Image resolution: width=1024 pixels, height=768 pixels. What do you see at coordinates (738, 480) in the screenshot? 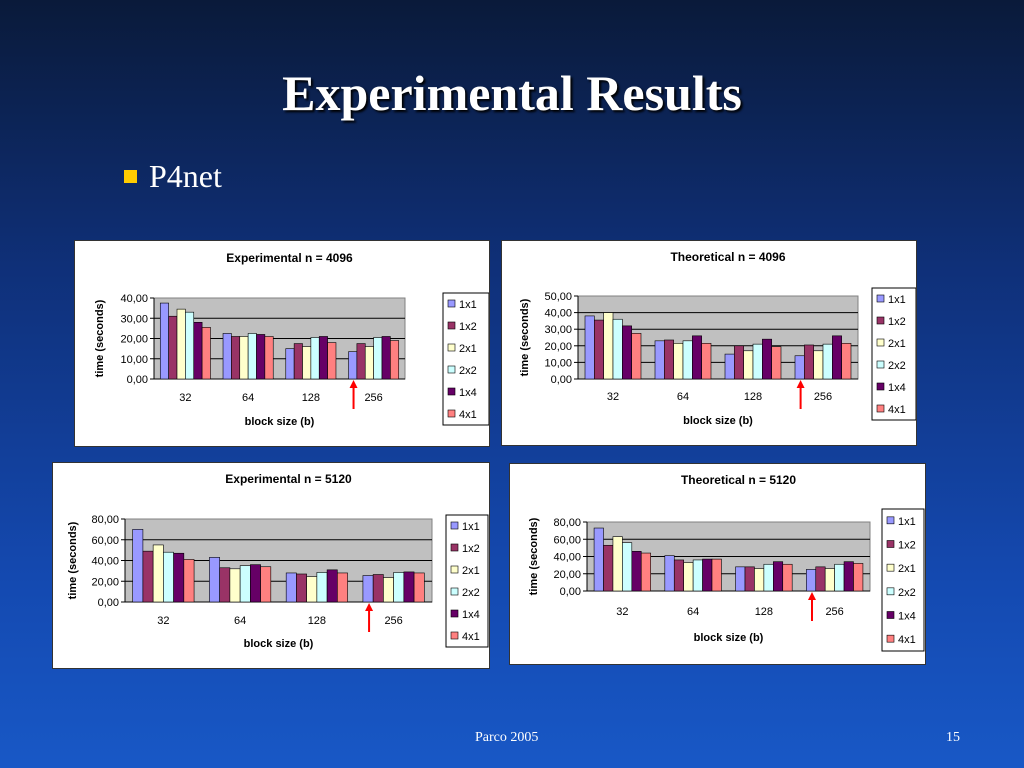
I see `chart-title: Theoretical n = 5120` at bounding box center [738, 480].